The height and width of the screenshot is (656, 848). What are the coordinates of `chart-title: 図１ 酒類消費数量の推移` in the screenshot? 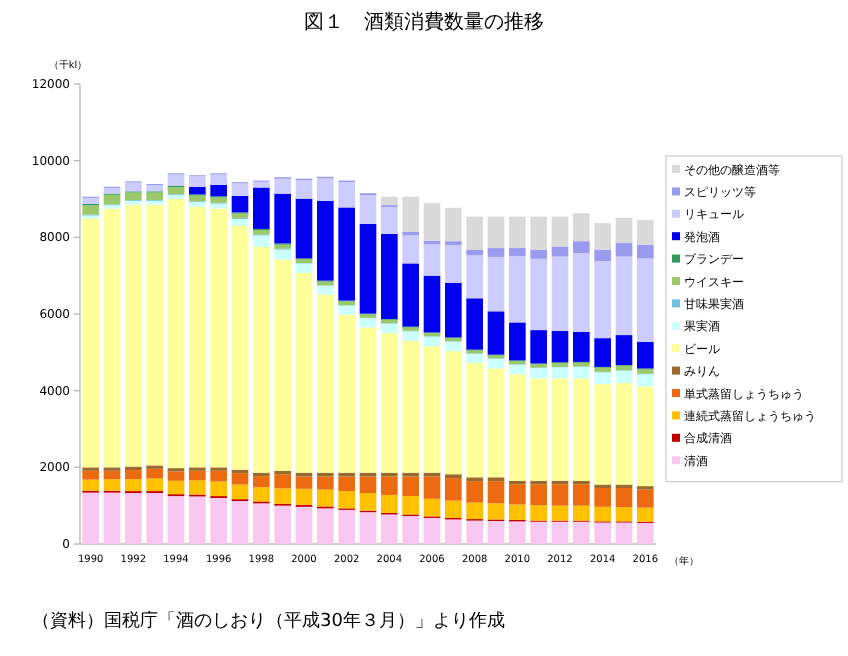 It's located at (424, 22).